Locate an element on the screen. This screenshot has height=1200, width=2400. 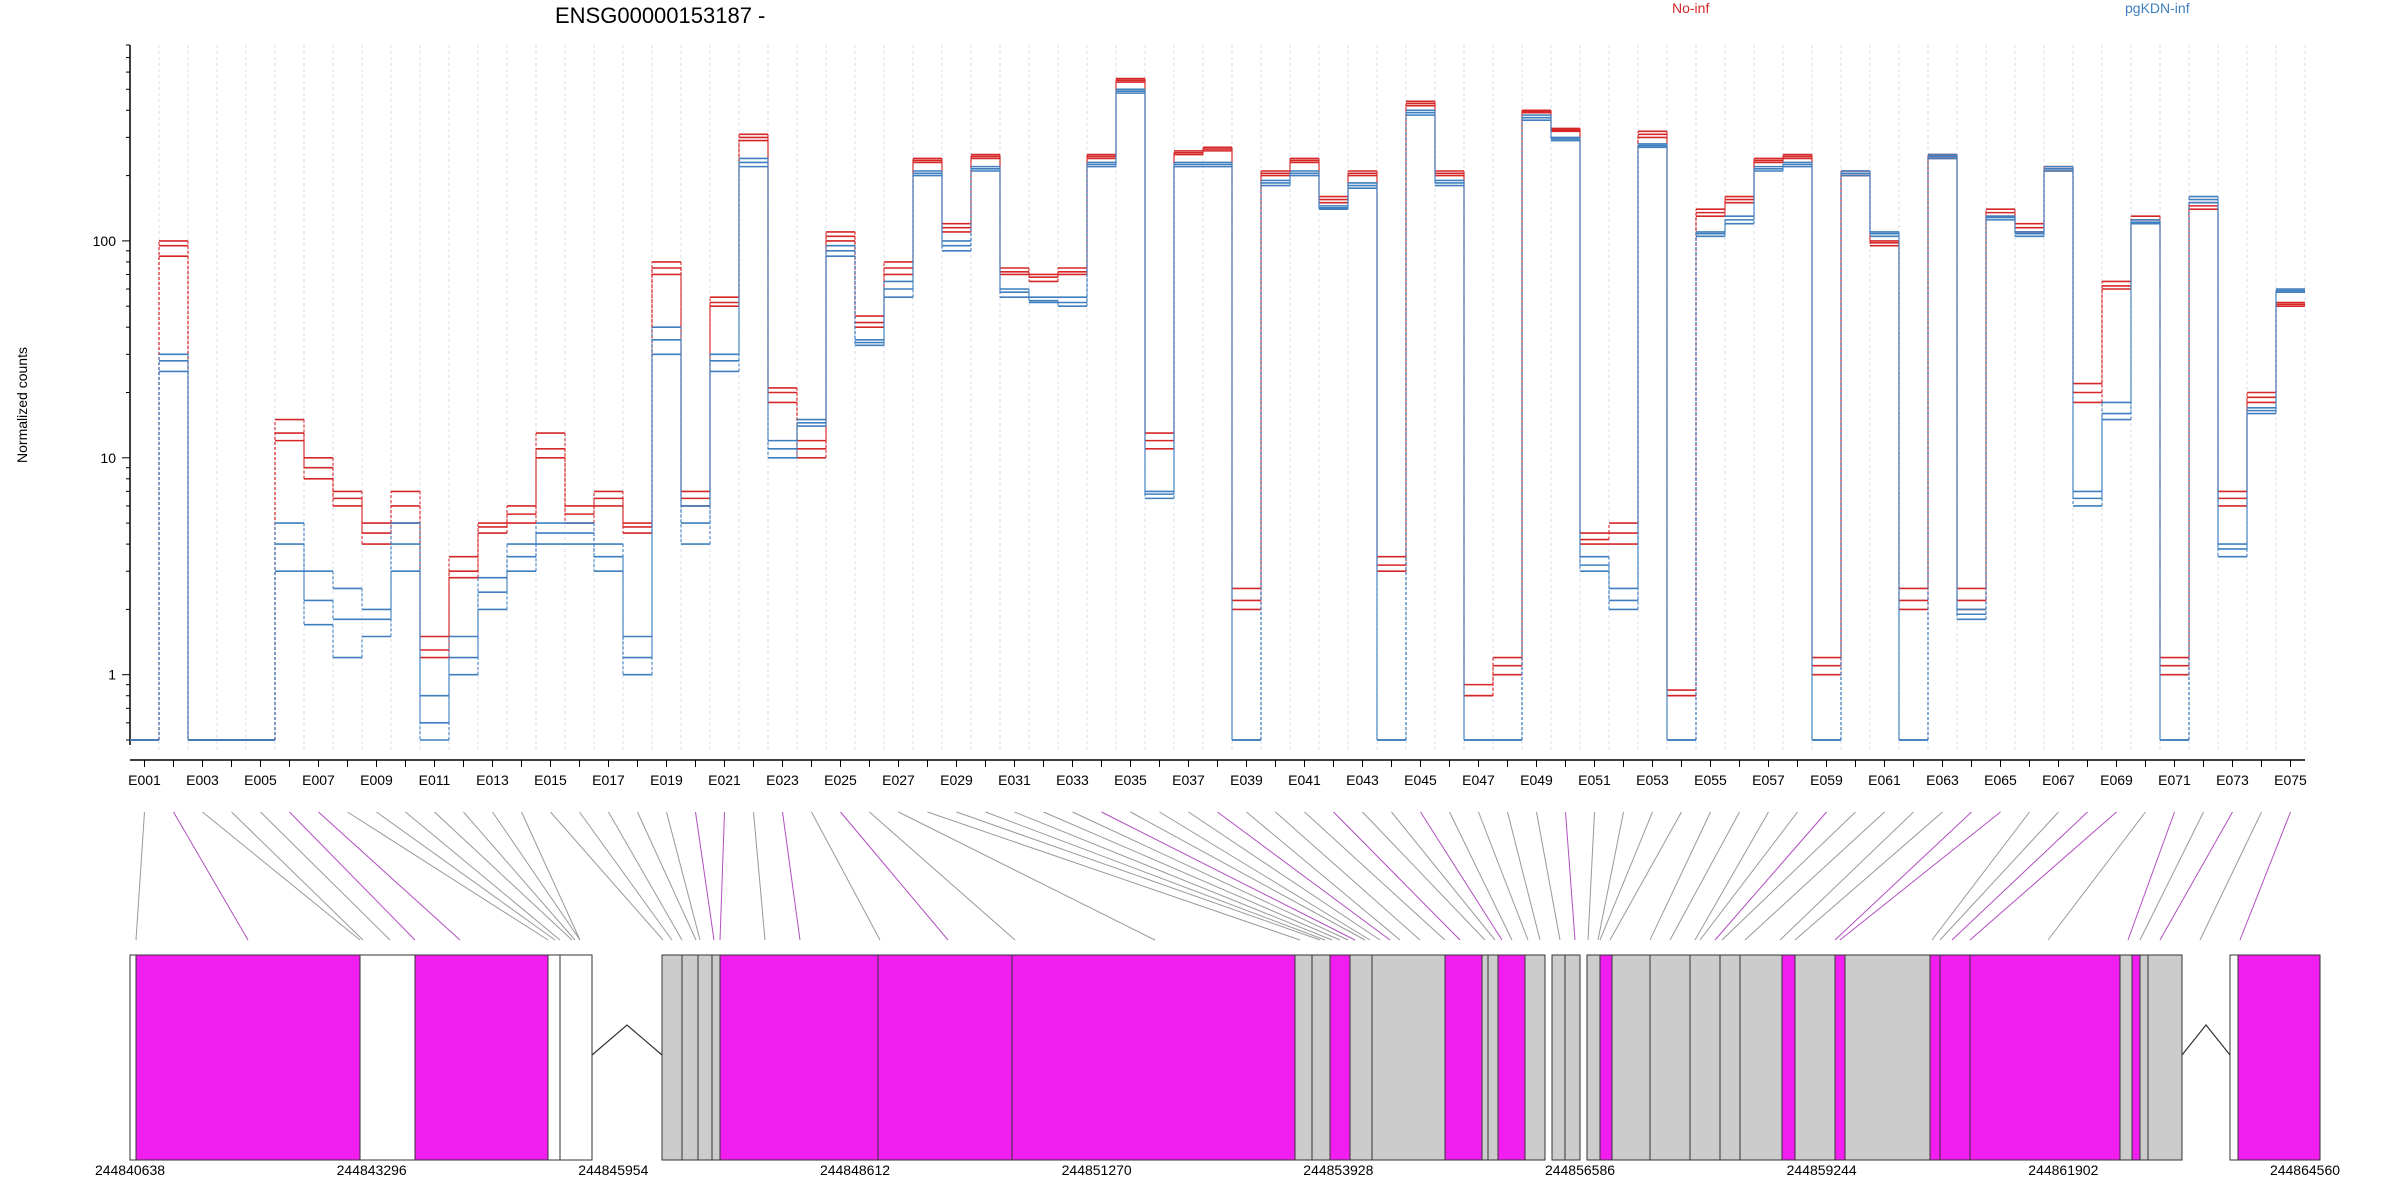
x-tick-label: E001 is located at coordinates (144, 780).